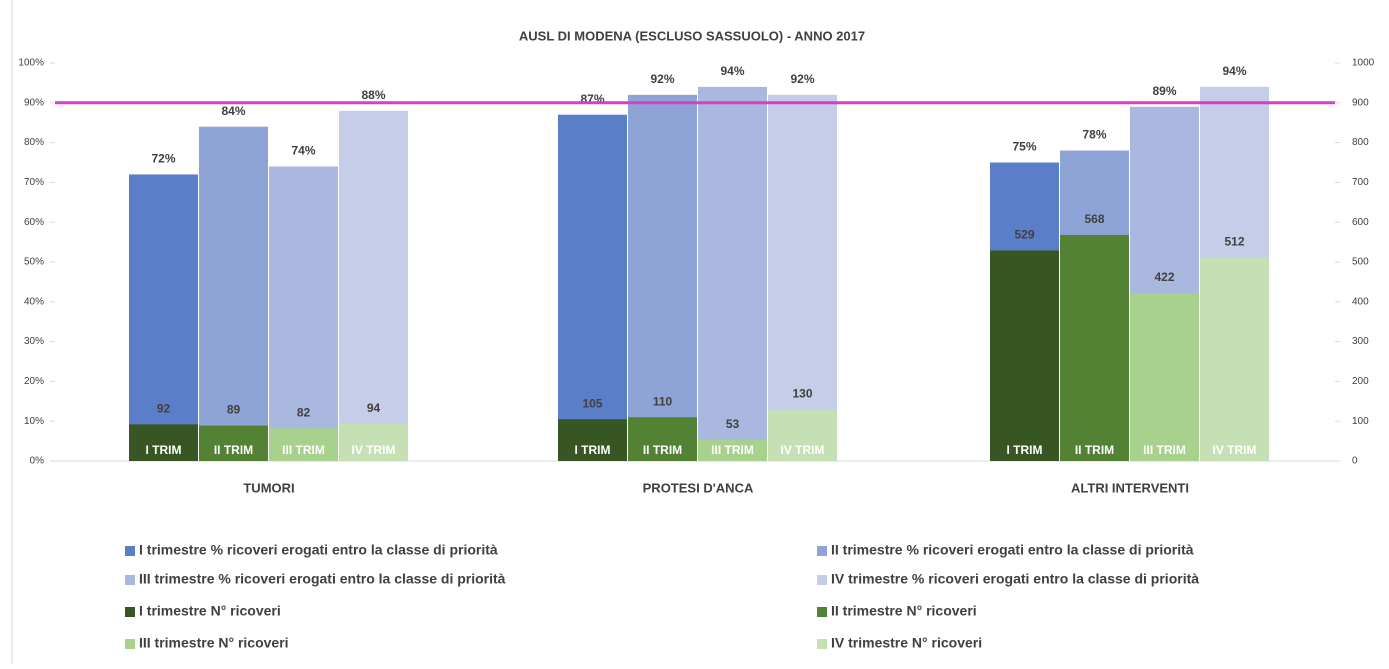  Describe the element at coordinates (1164, 91) in the screenshot. I see `data-label: 89%` at that location.